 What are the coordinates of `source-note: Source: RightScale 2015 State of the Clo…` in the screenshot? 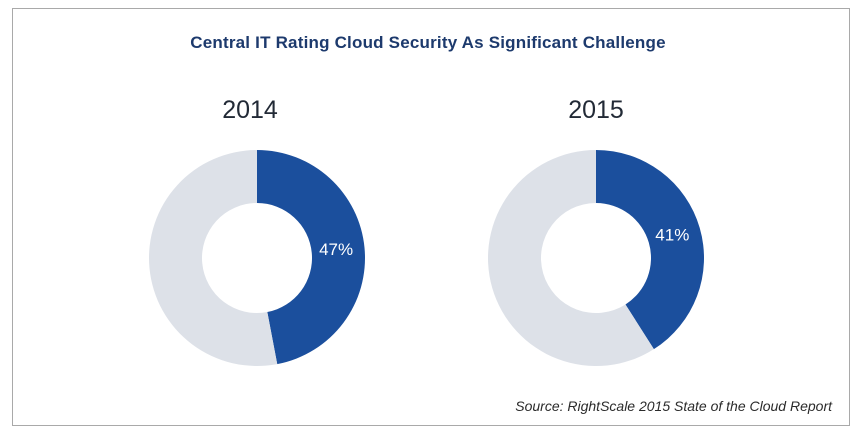 It's located at (673, 406).